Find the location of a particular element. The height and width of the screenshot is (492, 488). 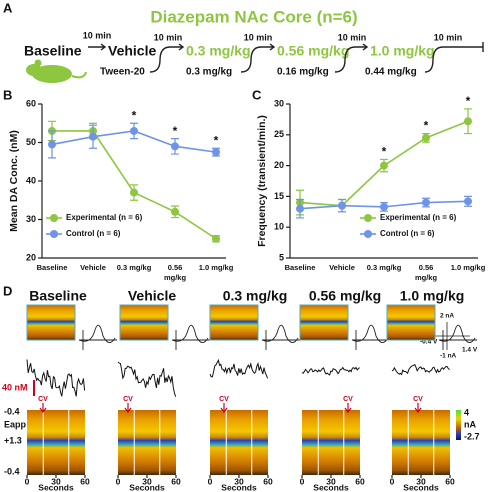

cv-axes is located at coordinates (451, 336).